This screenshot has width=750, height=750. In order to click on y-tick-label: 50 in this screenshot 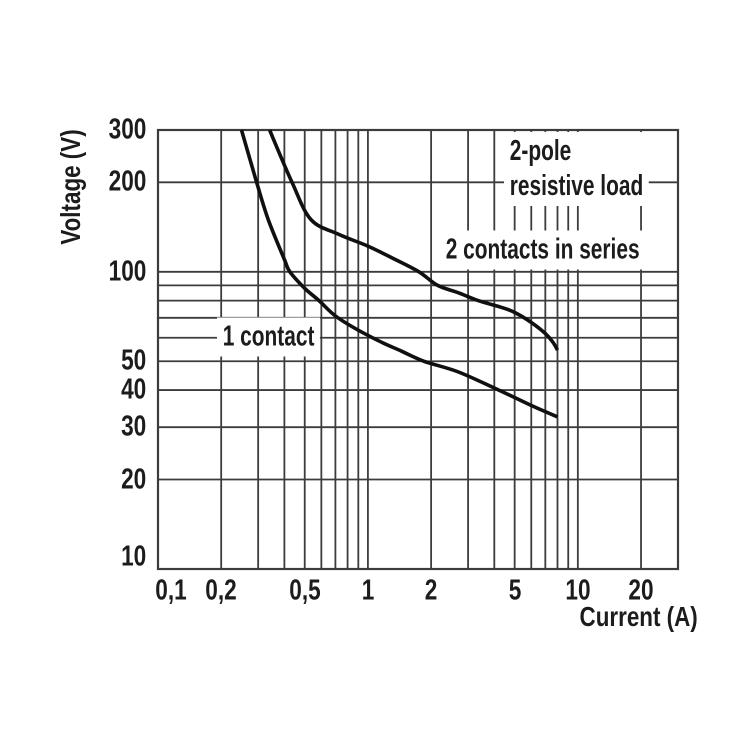, I will do `click(133, 360)`.